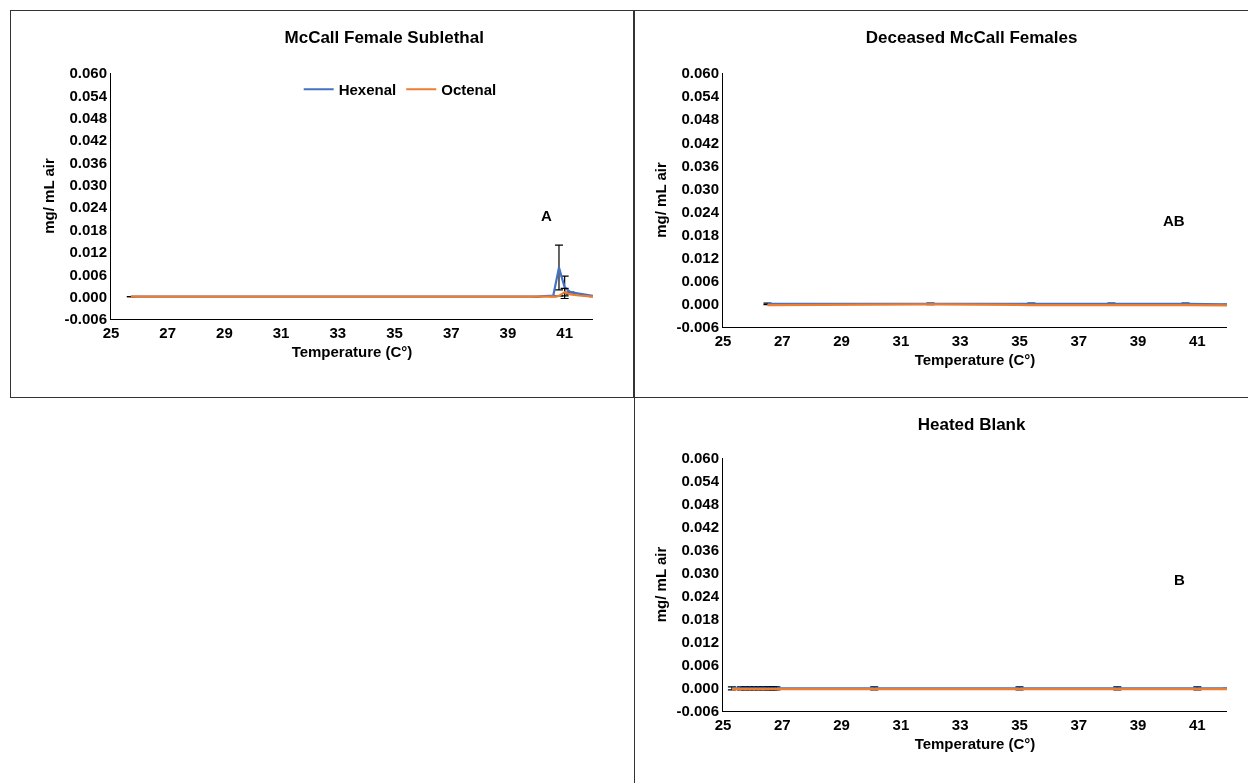 Image resolution: width=1248 pixels, height=783 pixels. Describe the element at coordinates (546, 215) in the screenshot. I see `annotation: A` at that location.